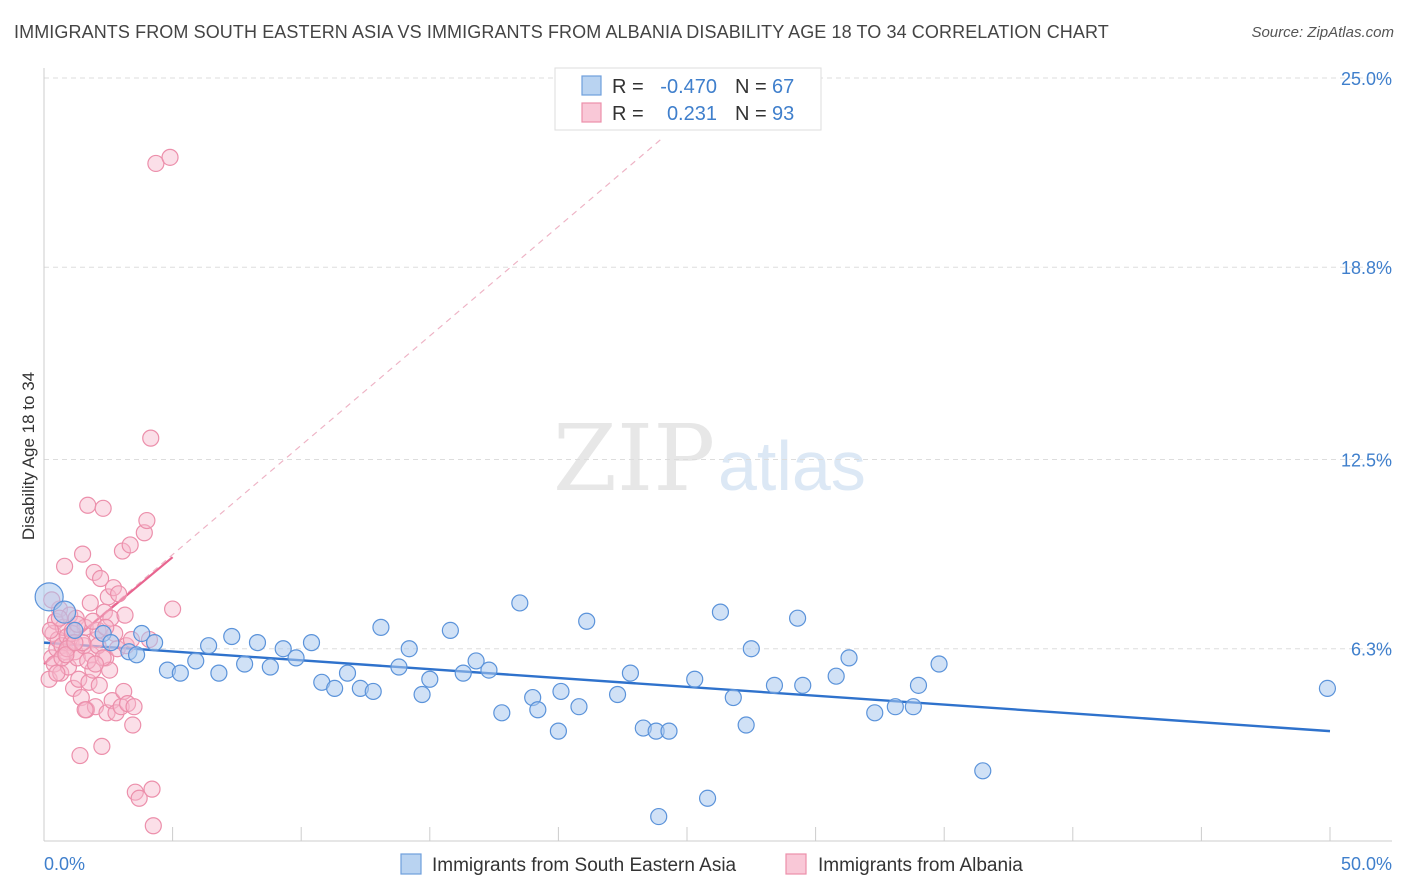  I want to click on bottom-legend-label-pink: Immigrants from Albania, so click(920, 865).